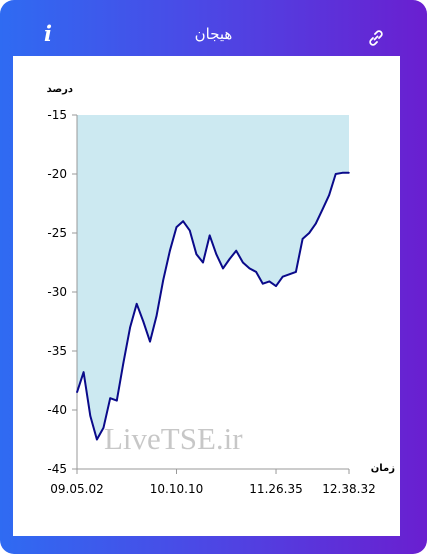 This screenshot has height=554, width=427. I want to click on y-tick-label: -25, so click(57, 233).